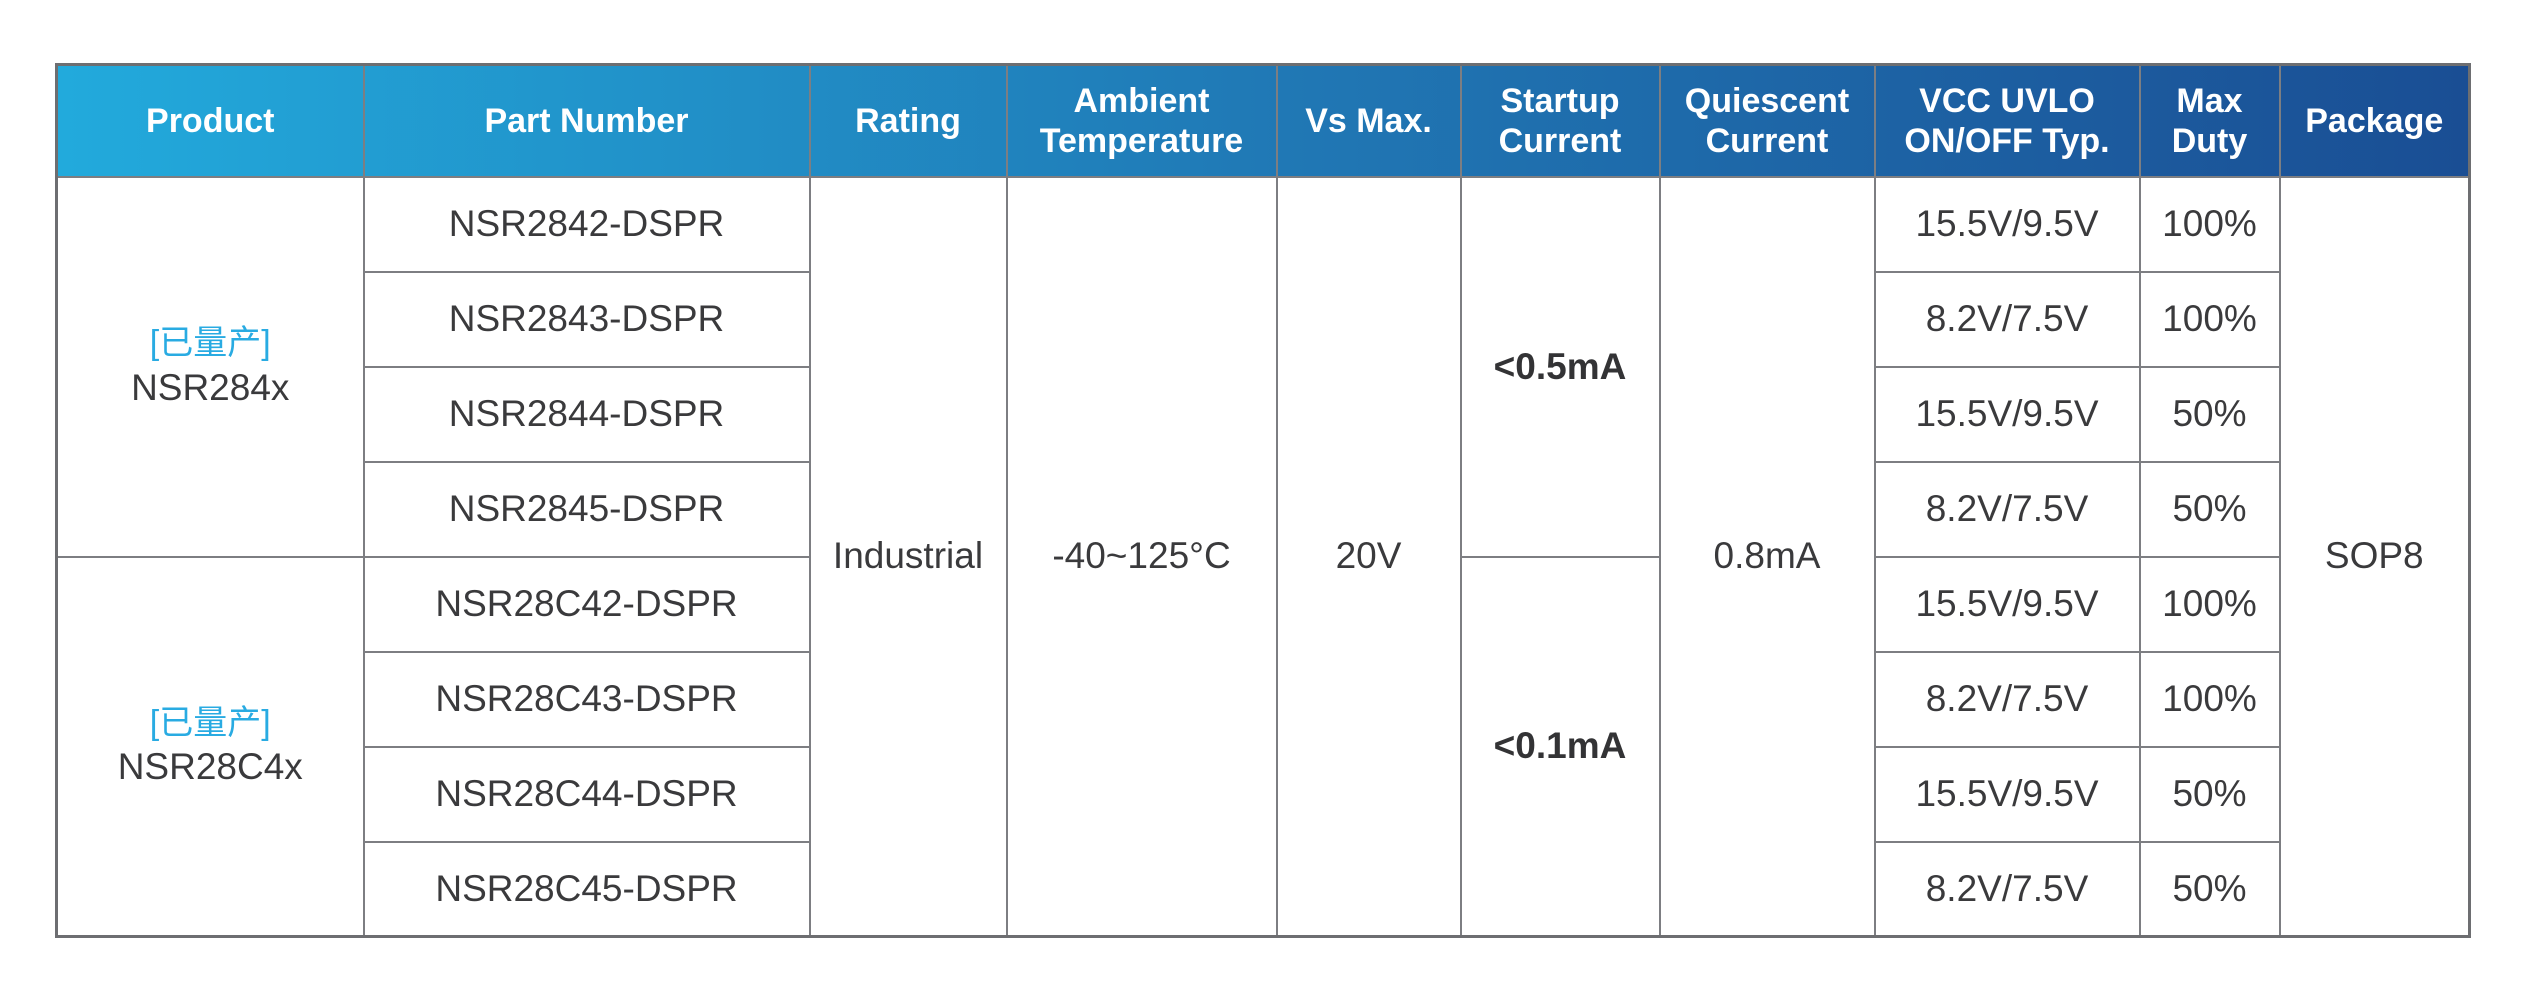  I want to click on product-name: NSR284x, so click(210, 387).